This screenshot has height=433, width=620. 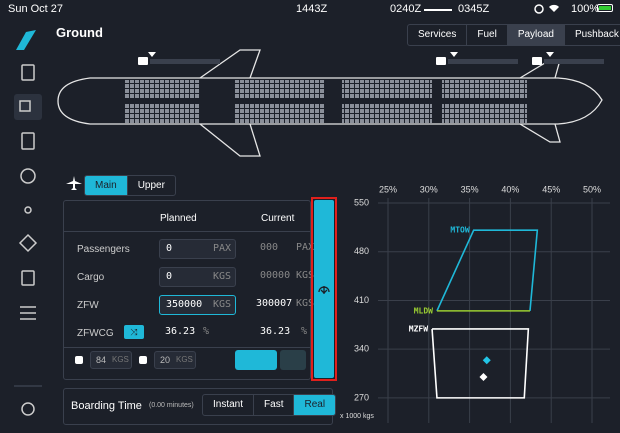 I want to click on battery-level: 100%, so click(x=585, y=9).